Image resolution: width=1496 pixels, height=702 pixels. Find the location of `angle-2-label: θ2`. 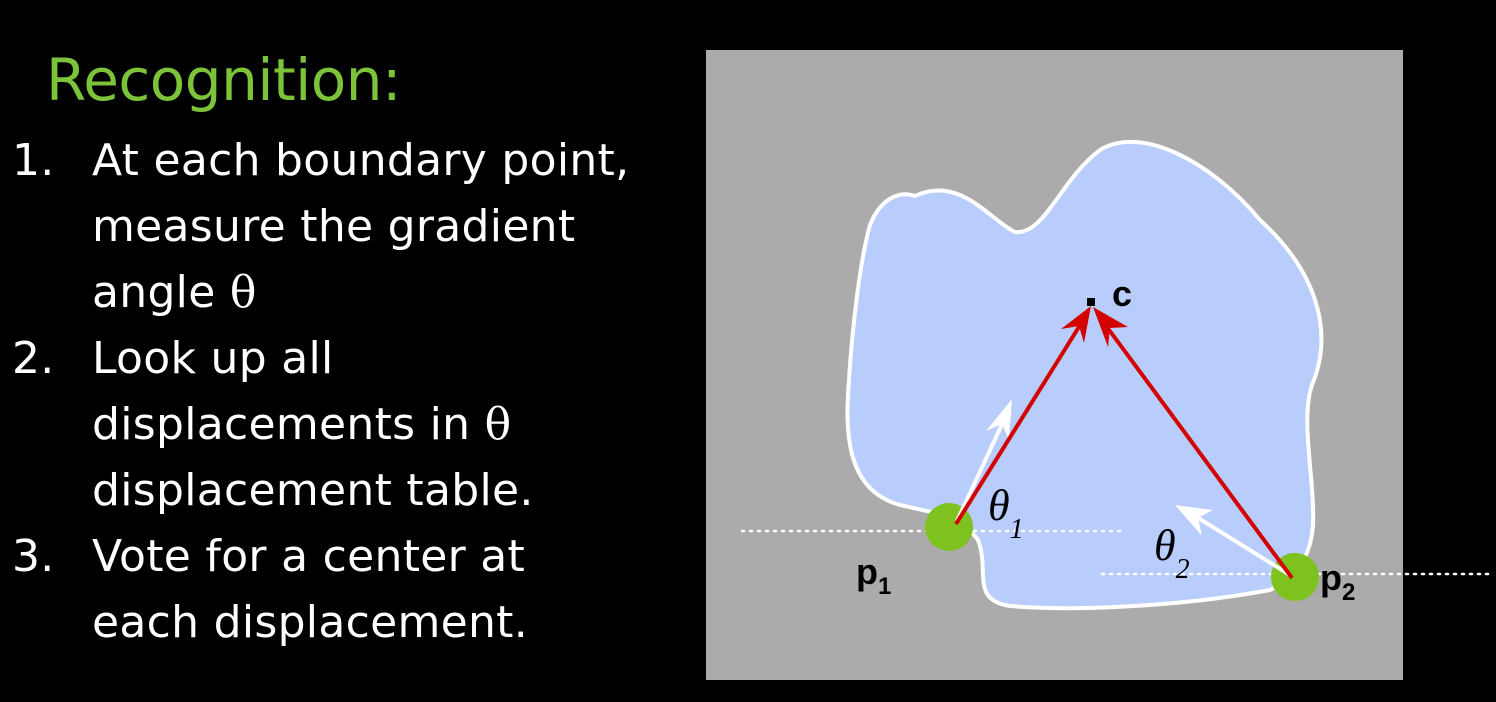

angle-2-label: θ2 is located at coordinates (1172, 553).